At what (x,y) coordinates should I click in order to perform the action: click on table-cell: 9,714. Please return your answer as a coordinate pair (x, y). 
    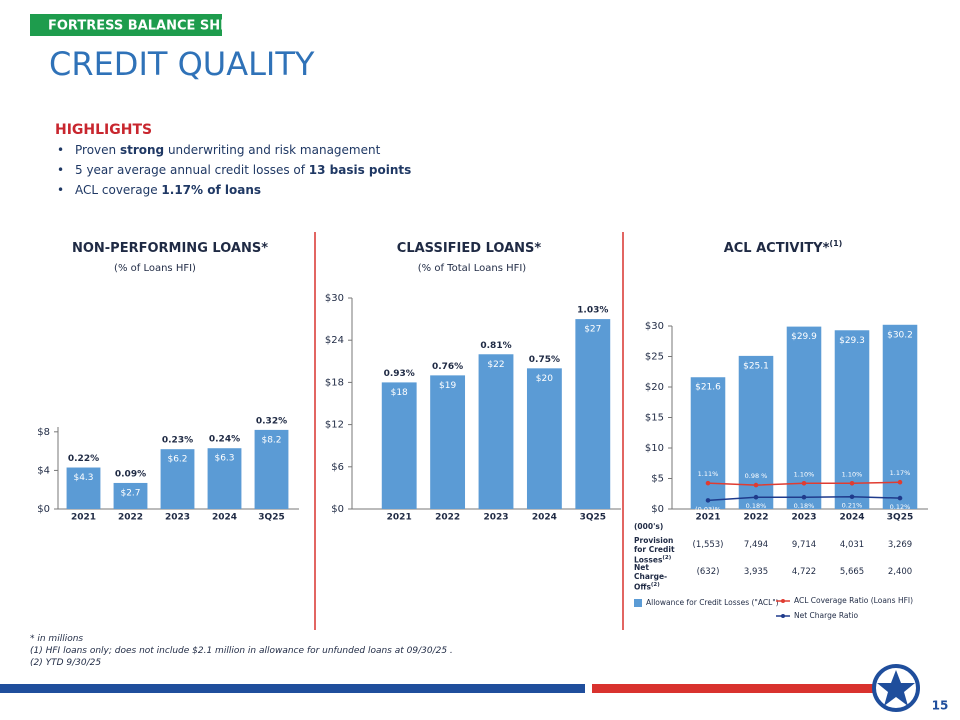
    Looking at the image, I should click on (804, 545).